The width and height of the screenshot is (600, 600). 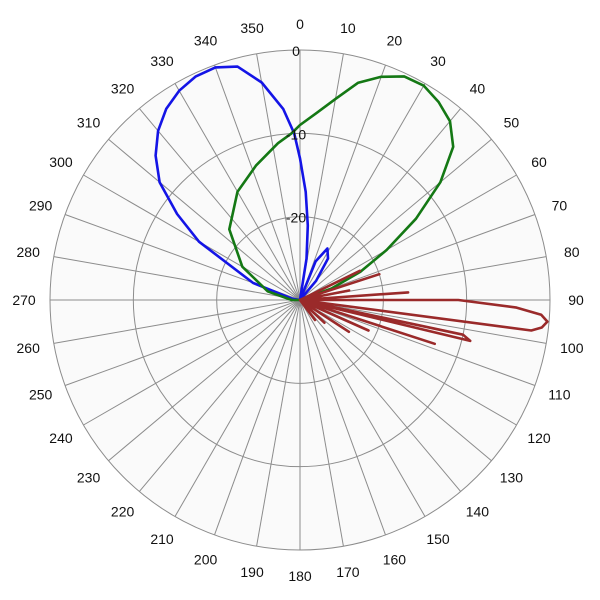 What do you see at coordinates (206, 41) in the screenshot?
I see `angle-tick-label: 340` at bounding box center [206, 41].